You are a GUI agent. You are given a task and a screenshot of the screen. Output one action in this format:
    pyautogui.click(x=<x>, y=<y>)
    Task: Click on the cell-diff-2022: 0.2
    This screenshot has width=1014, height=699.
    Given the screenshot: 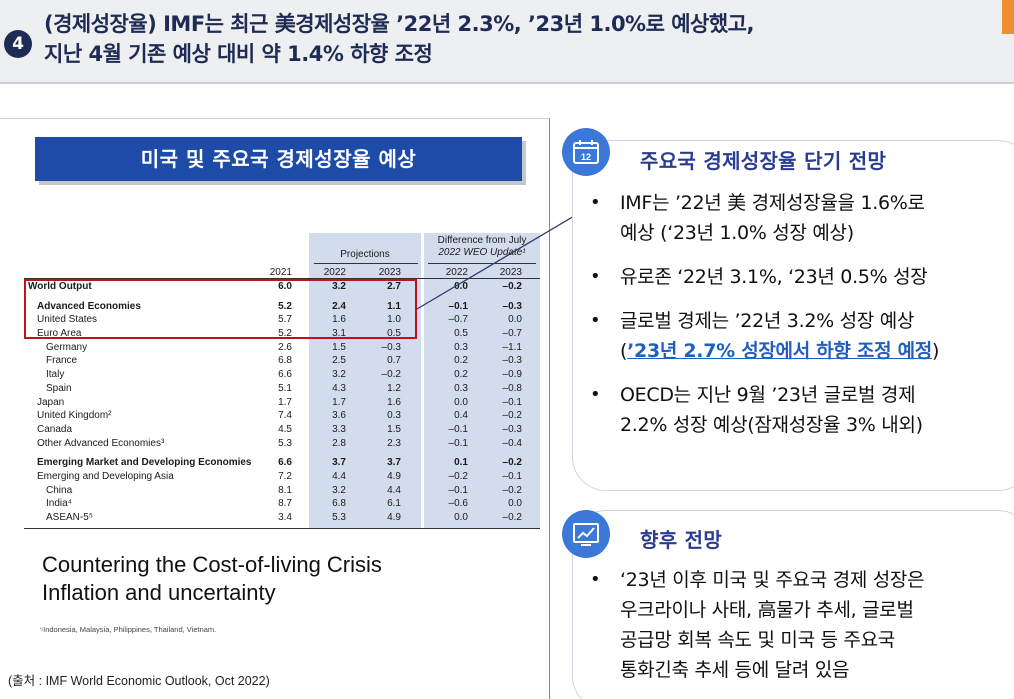 What is the action you would take?
    pyautogui.click(x=461, y=375)
    